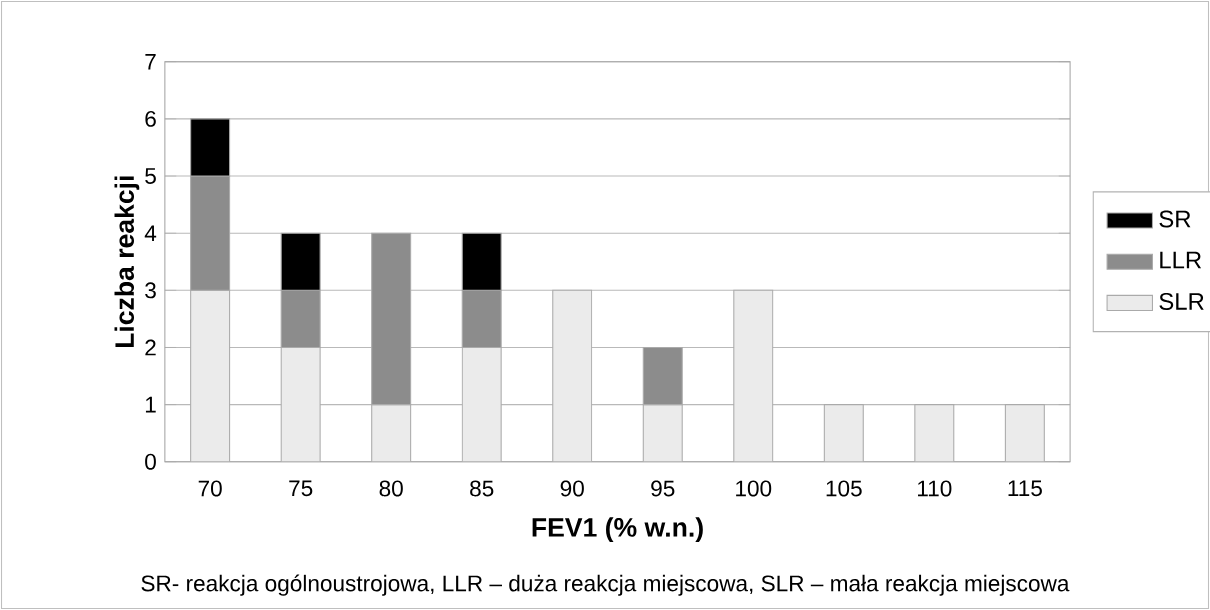  I want to click on x-tick-label: 95, so click(663, 488).